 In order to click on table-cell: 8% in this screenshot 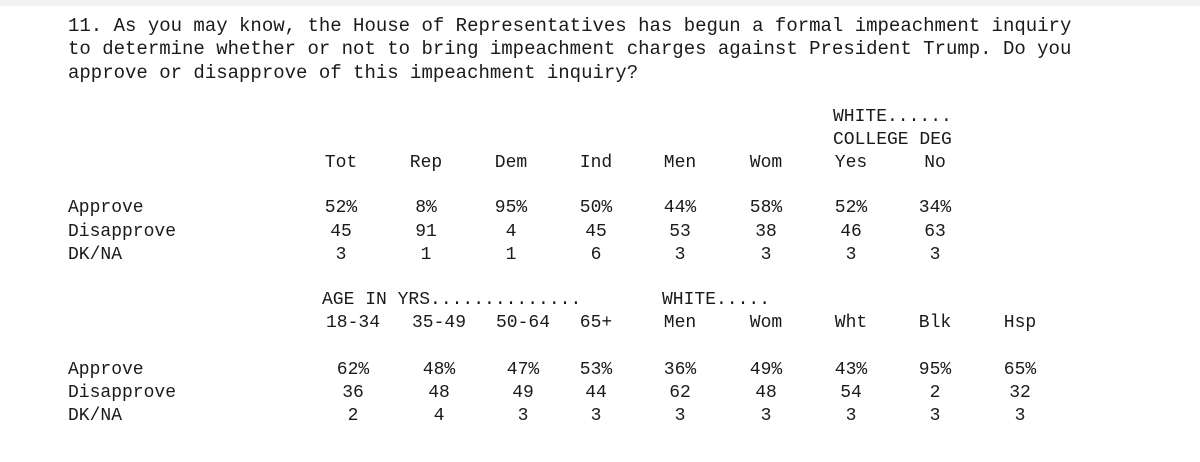, I will do `click(426, 208)`.